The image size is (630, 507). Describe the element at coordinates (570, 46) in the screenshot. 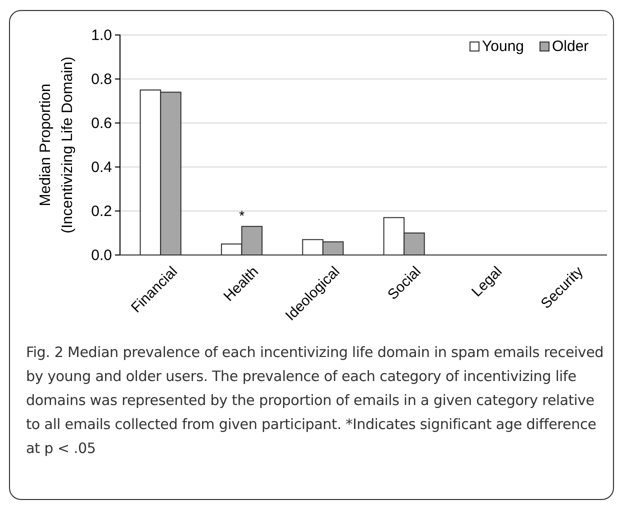

I see `legend-label: Older` at that location.